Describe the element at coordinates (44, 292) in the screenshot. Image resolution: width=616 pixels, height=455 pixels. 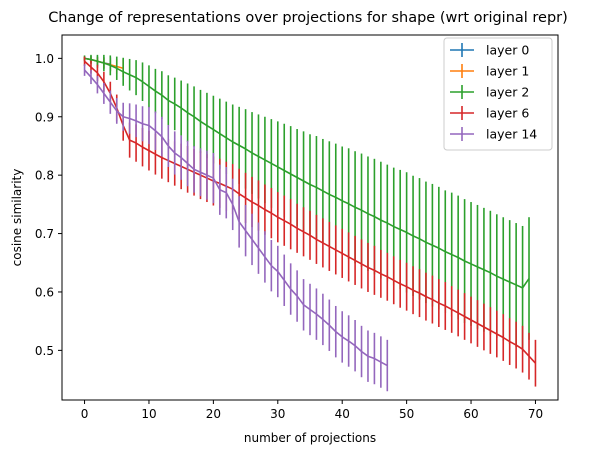
I see `y-tick-label: 0.6` at that location.